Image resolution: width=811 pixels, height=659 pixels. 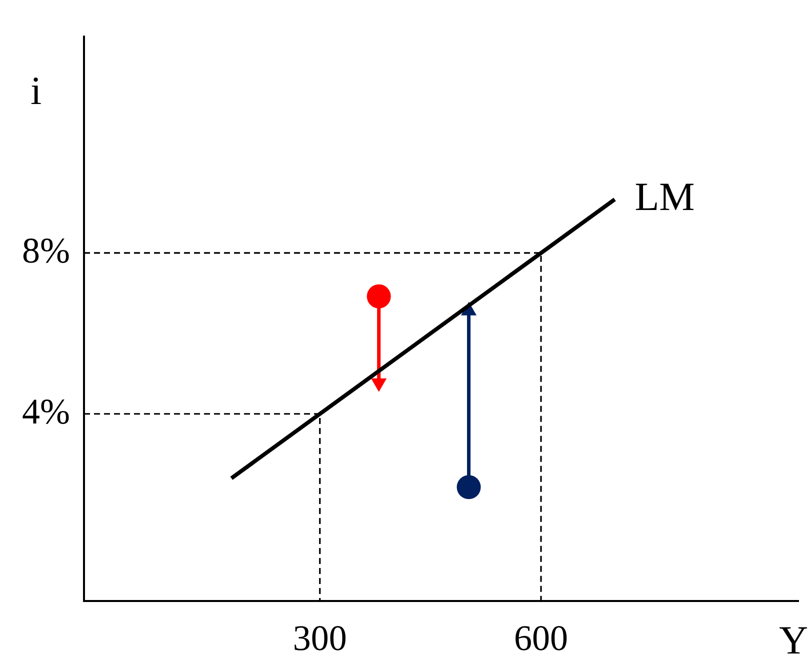 What do you see at coordinates (36, 91) in the screenshot?
I see `y-axis-title: i` at bounding box center [36, 91].